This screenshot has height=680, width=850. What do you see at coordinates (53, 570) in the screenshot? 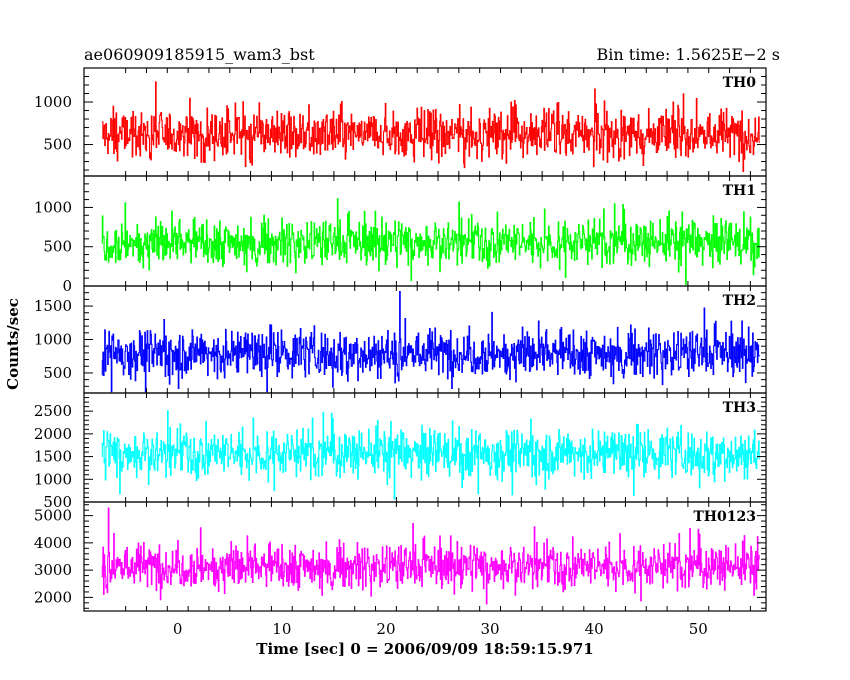
I see `y-tick-label: 3000` at bounding box center [53, 570].